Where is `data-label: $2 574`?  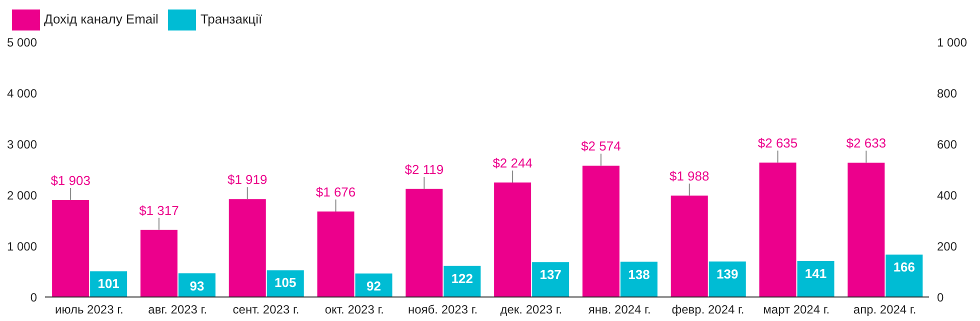
data-label: $2 574 is located at coordinates (601, 146).